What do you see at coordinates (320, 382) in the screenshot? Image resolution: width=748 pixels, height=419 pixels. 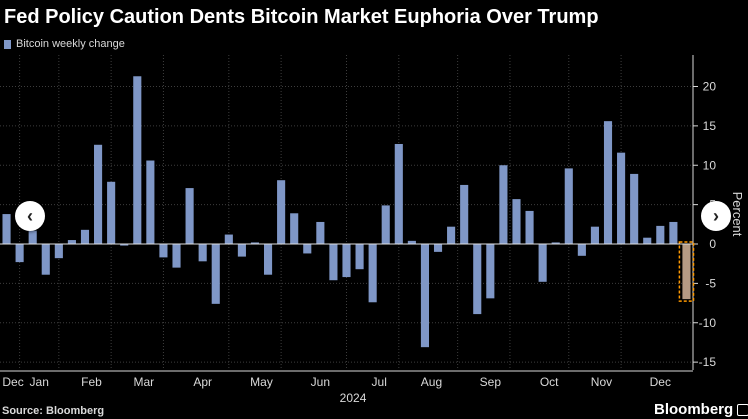 I see `x-tick-label: Jun` at bounding box center [320, 382].